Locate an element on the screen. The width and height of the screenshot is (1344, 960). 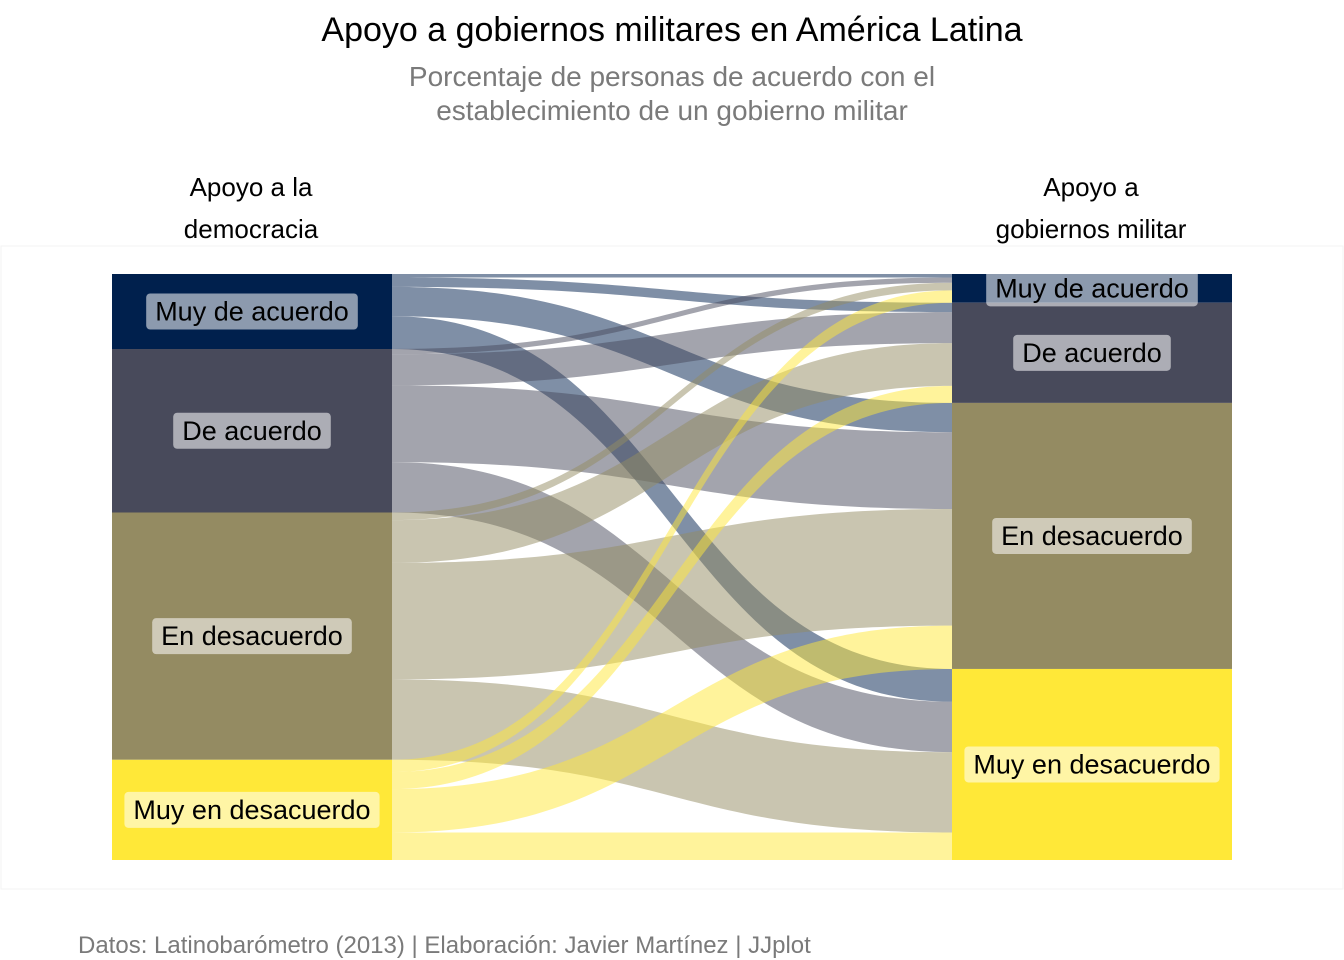
left-node-label-bg-muy-de-acuerdo is located at coordinates (252, 311).